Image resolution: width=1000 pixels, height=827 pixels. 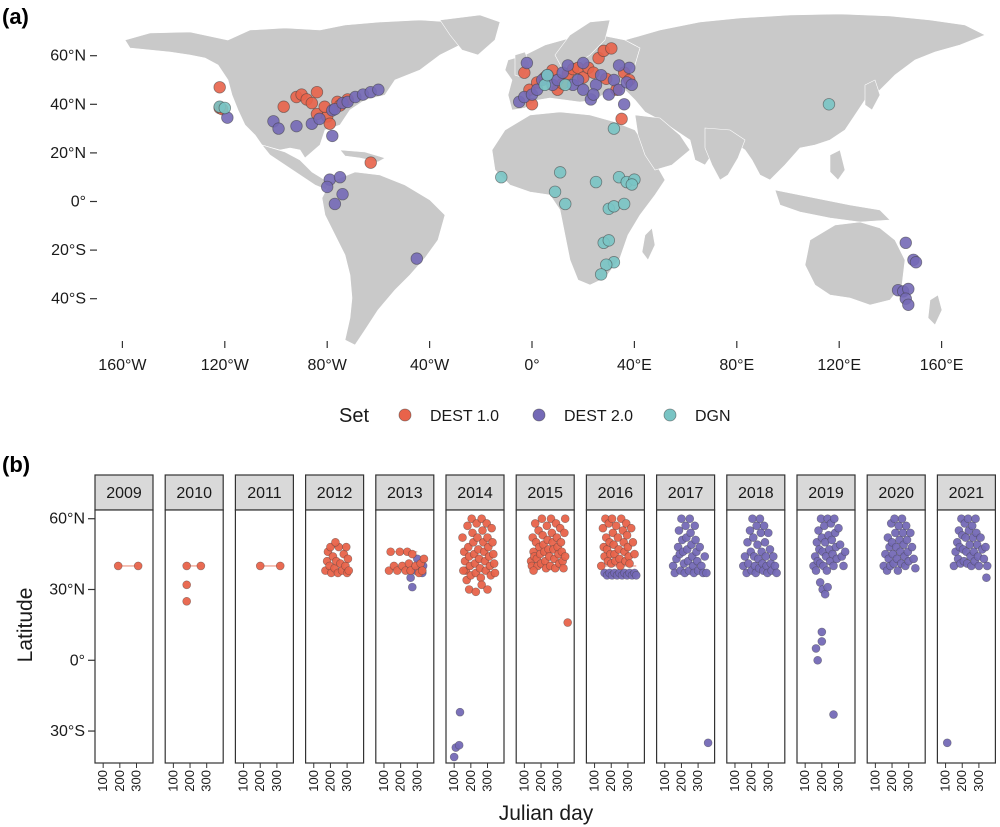 What do you see at coordinates (405, 636) in the screenshot?
I see `facet-plot-area` at bounding box center [405, 636].